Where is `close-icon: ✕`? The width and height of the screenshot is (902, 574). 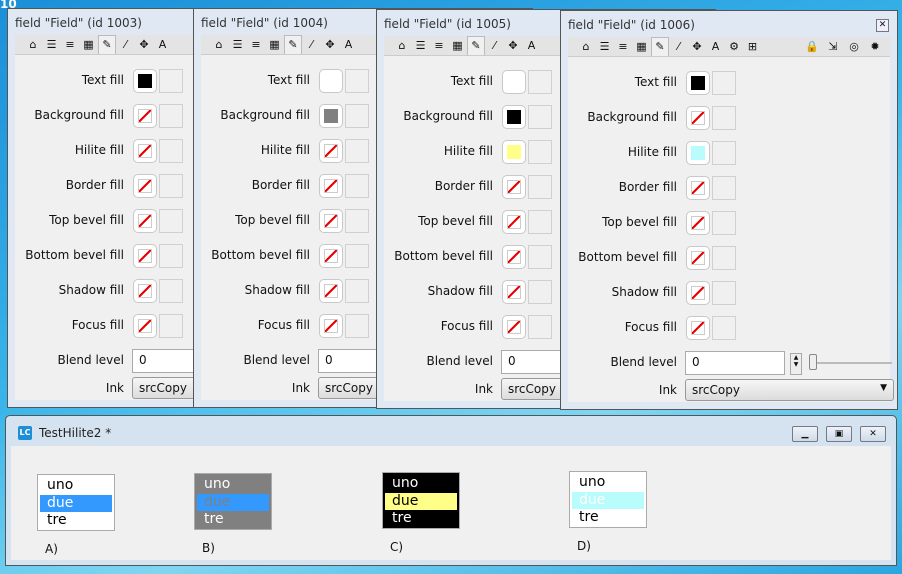 close-icon: ✕ is located at coordinates (882, 25).